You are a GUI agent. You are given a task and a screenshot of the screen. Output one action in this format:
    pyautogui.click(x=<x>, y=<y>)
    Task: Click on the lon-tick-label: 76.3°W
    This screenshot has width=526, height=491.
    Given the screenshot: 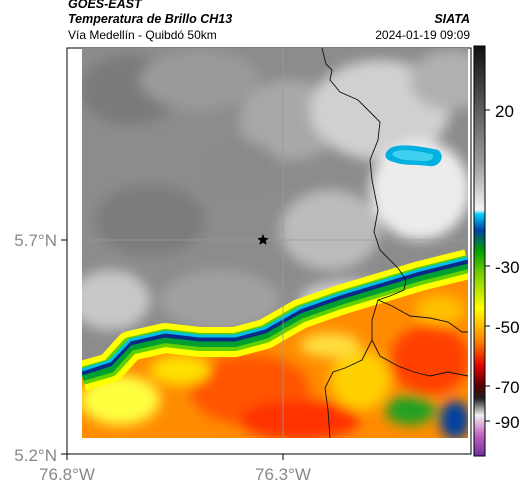 What is the action you would take?
    pyautogui.click(x=283, y=474)
    